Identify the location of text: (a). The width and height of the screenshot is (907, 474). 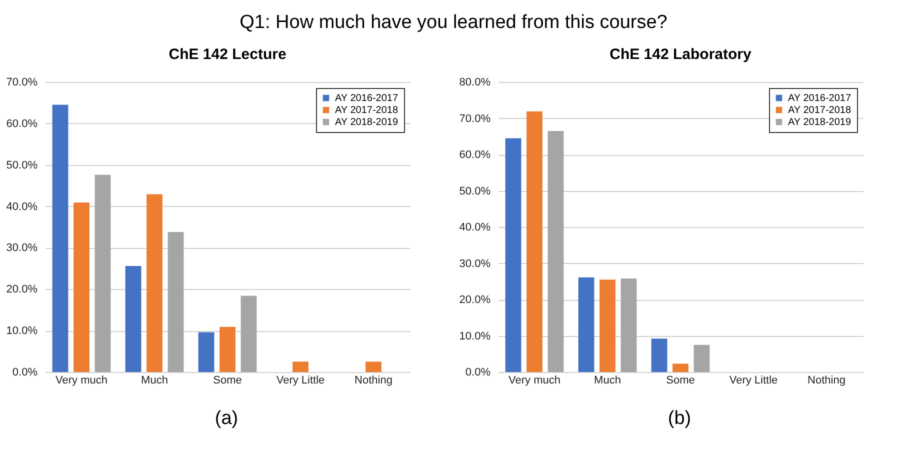
(227, 419).